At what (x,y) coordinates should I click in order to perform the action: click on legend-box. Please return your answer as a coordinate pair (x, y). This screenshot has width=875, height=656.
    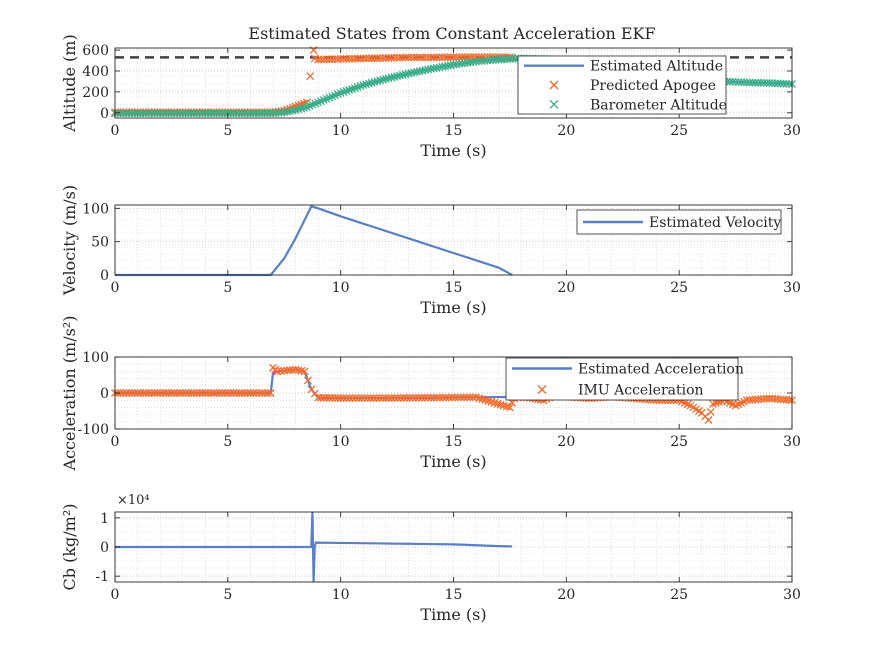
    Looking at the image, I should click on (622, 85).